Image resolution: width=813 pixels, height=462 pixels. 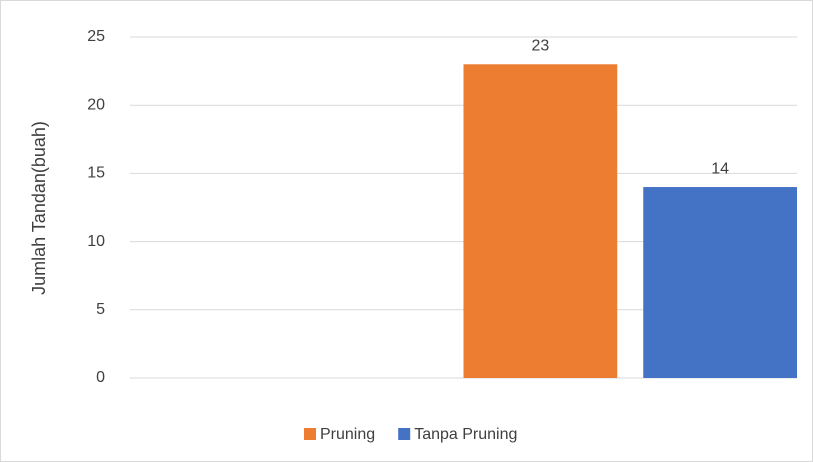 What do you see at coordinates (347, 434) in the screenshot?
I see `legend-label: Pruning` at bounding box center [347, 434].